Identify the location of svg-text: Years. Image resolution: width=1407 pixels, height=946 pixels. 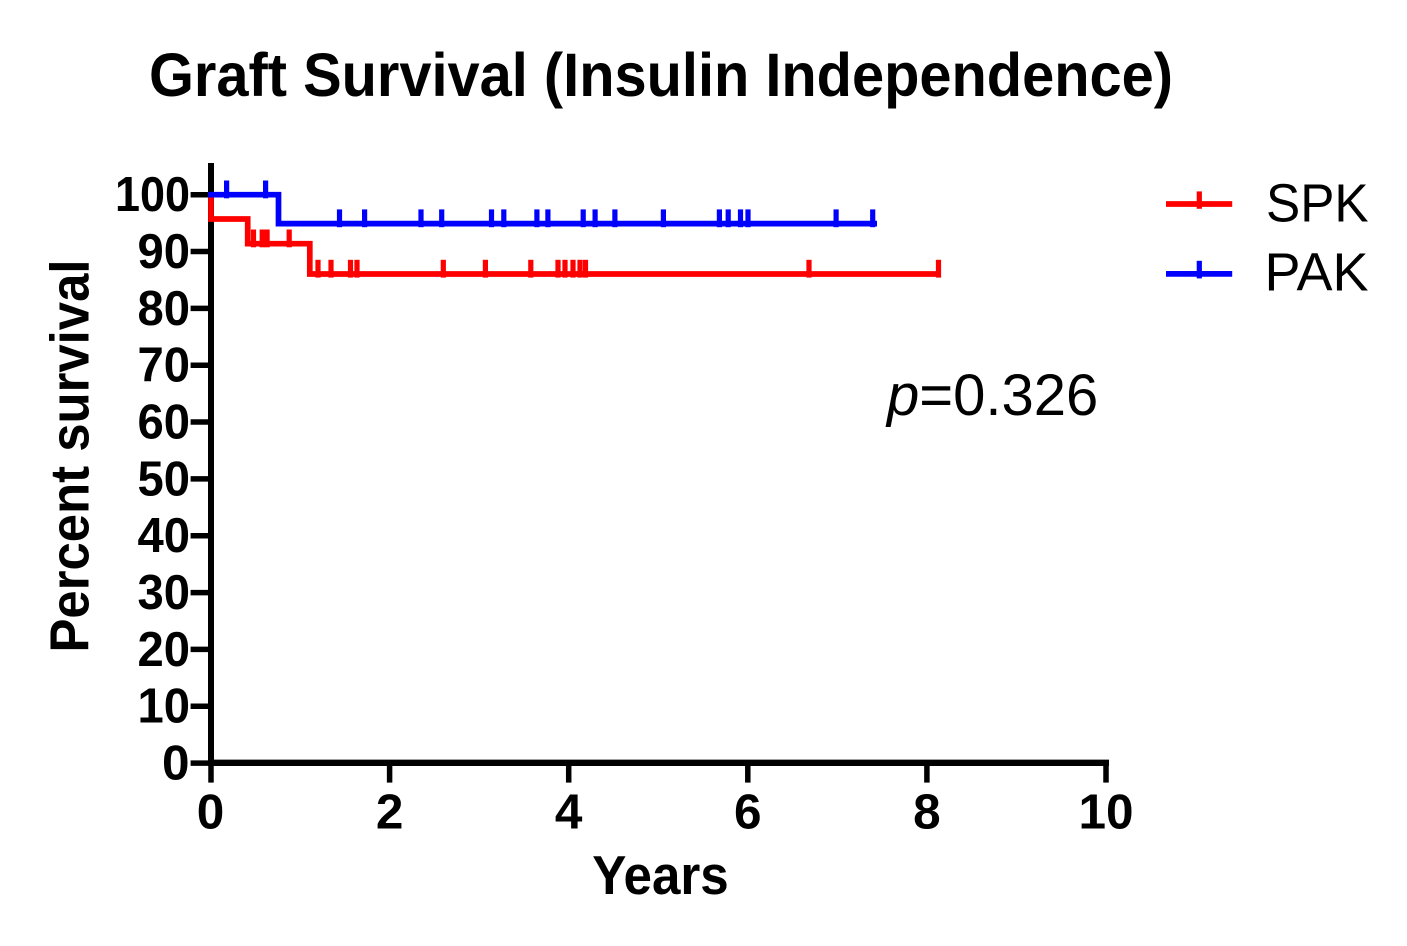
(660, 875).